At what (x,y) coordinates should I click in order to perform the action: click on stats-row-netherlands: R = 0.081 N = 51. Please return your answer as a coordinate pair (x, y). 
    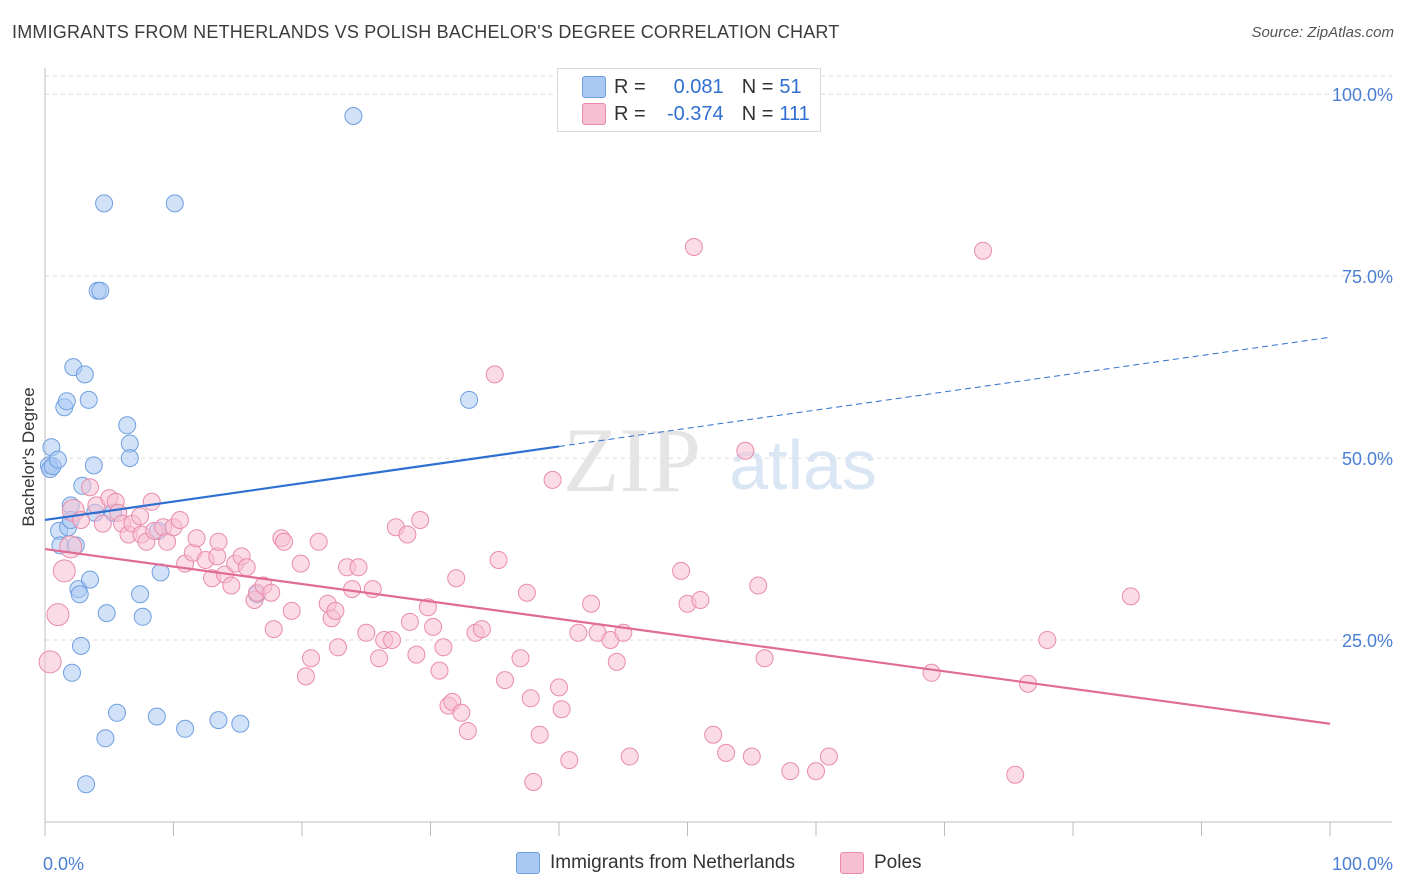
    Looking at the image, I should click on (692, 87).